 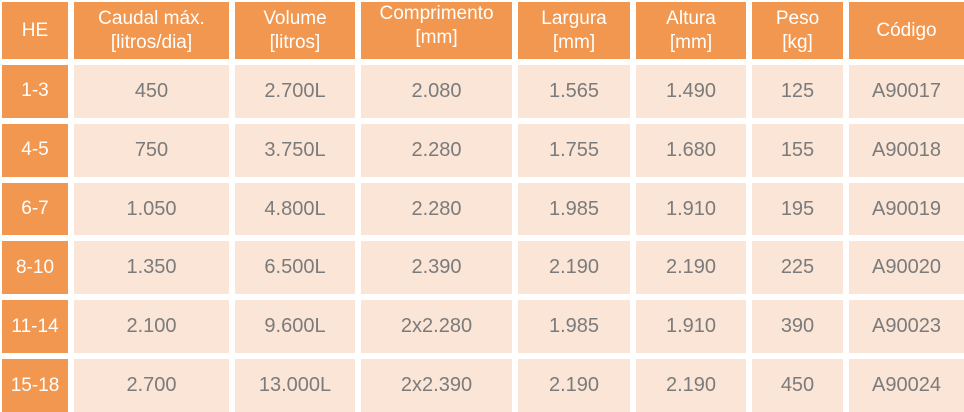 What do you see at coordinates (436, 327) in the screenshot?
I see `cell-comprimento: 2x2.280` at bounding box center [436, 327].